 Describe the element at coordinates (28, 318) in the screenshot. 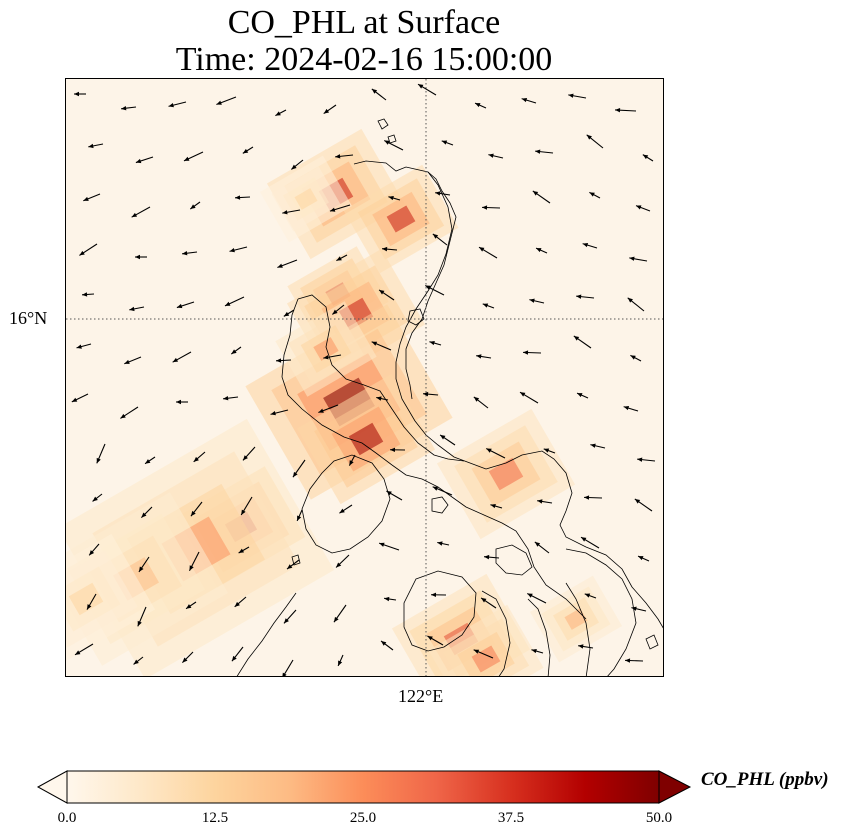

I see `latitude-tick-label: 16°N` at that location.